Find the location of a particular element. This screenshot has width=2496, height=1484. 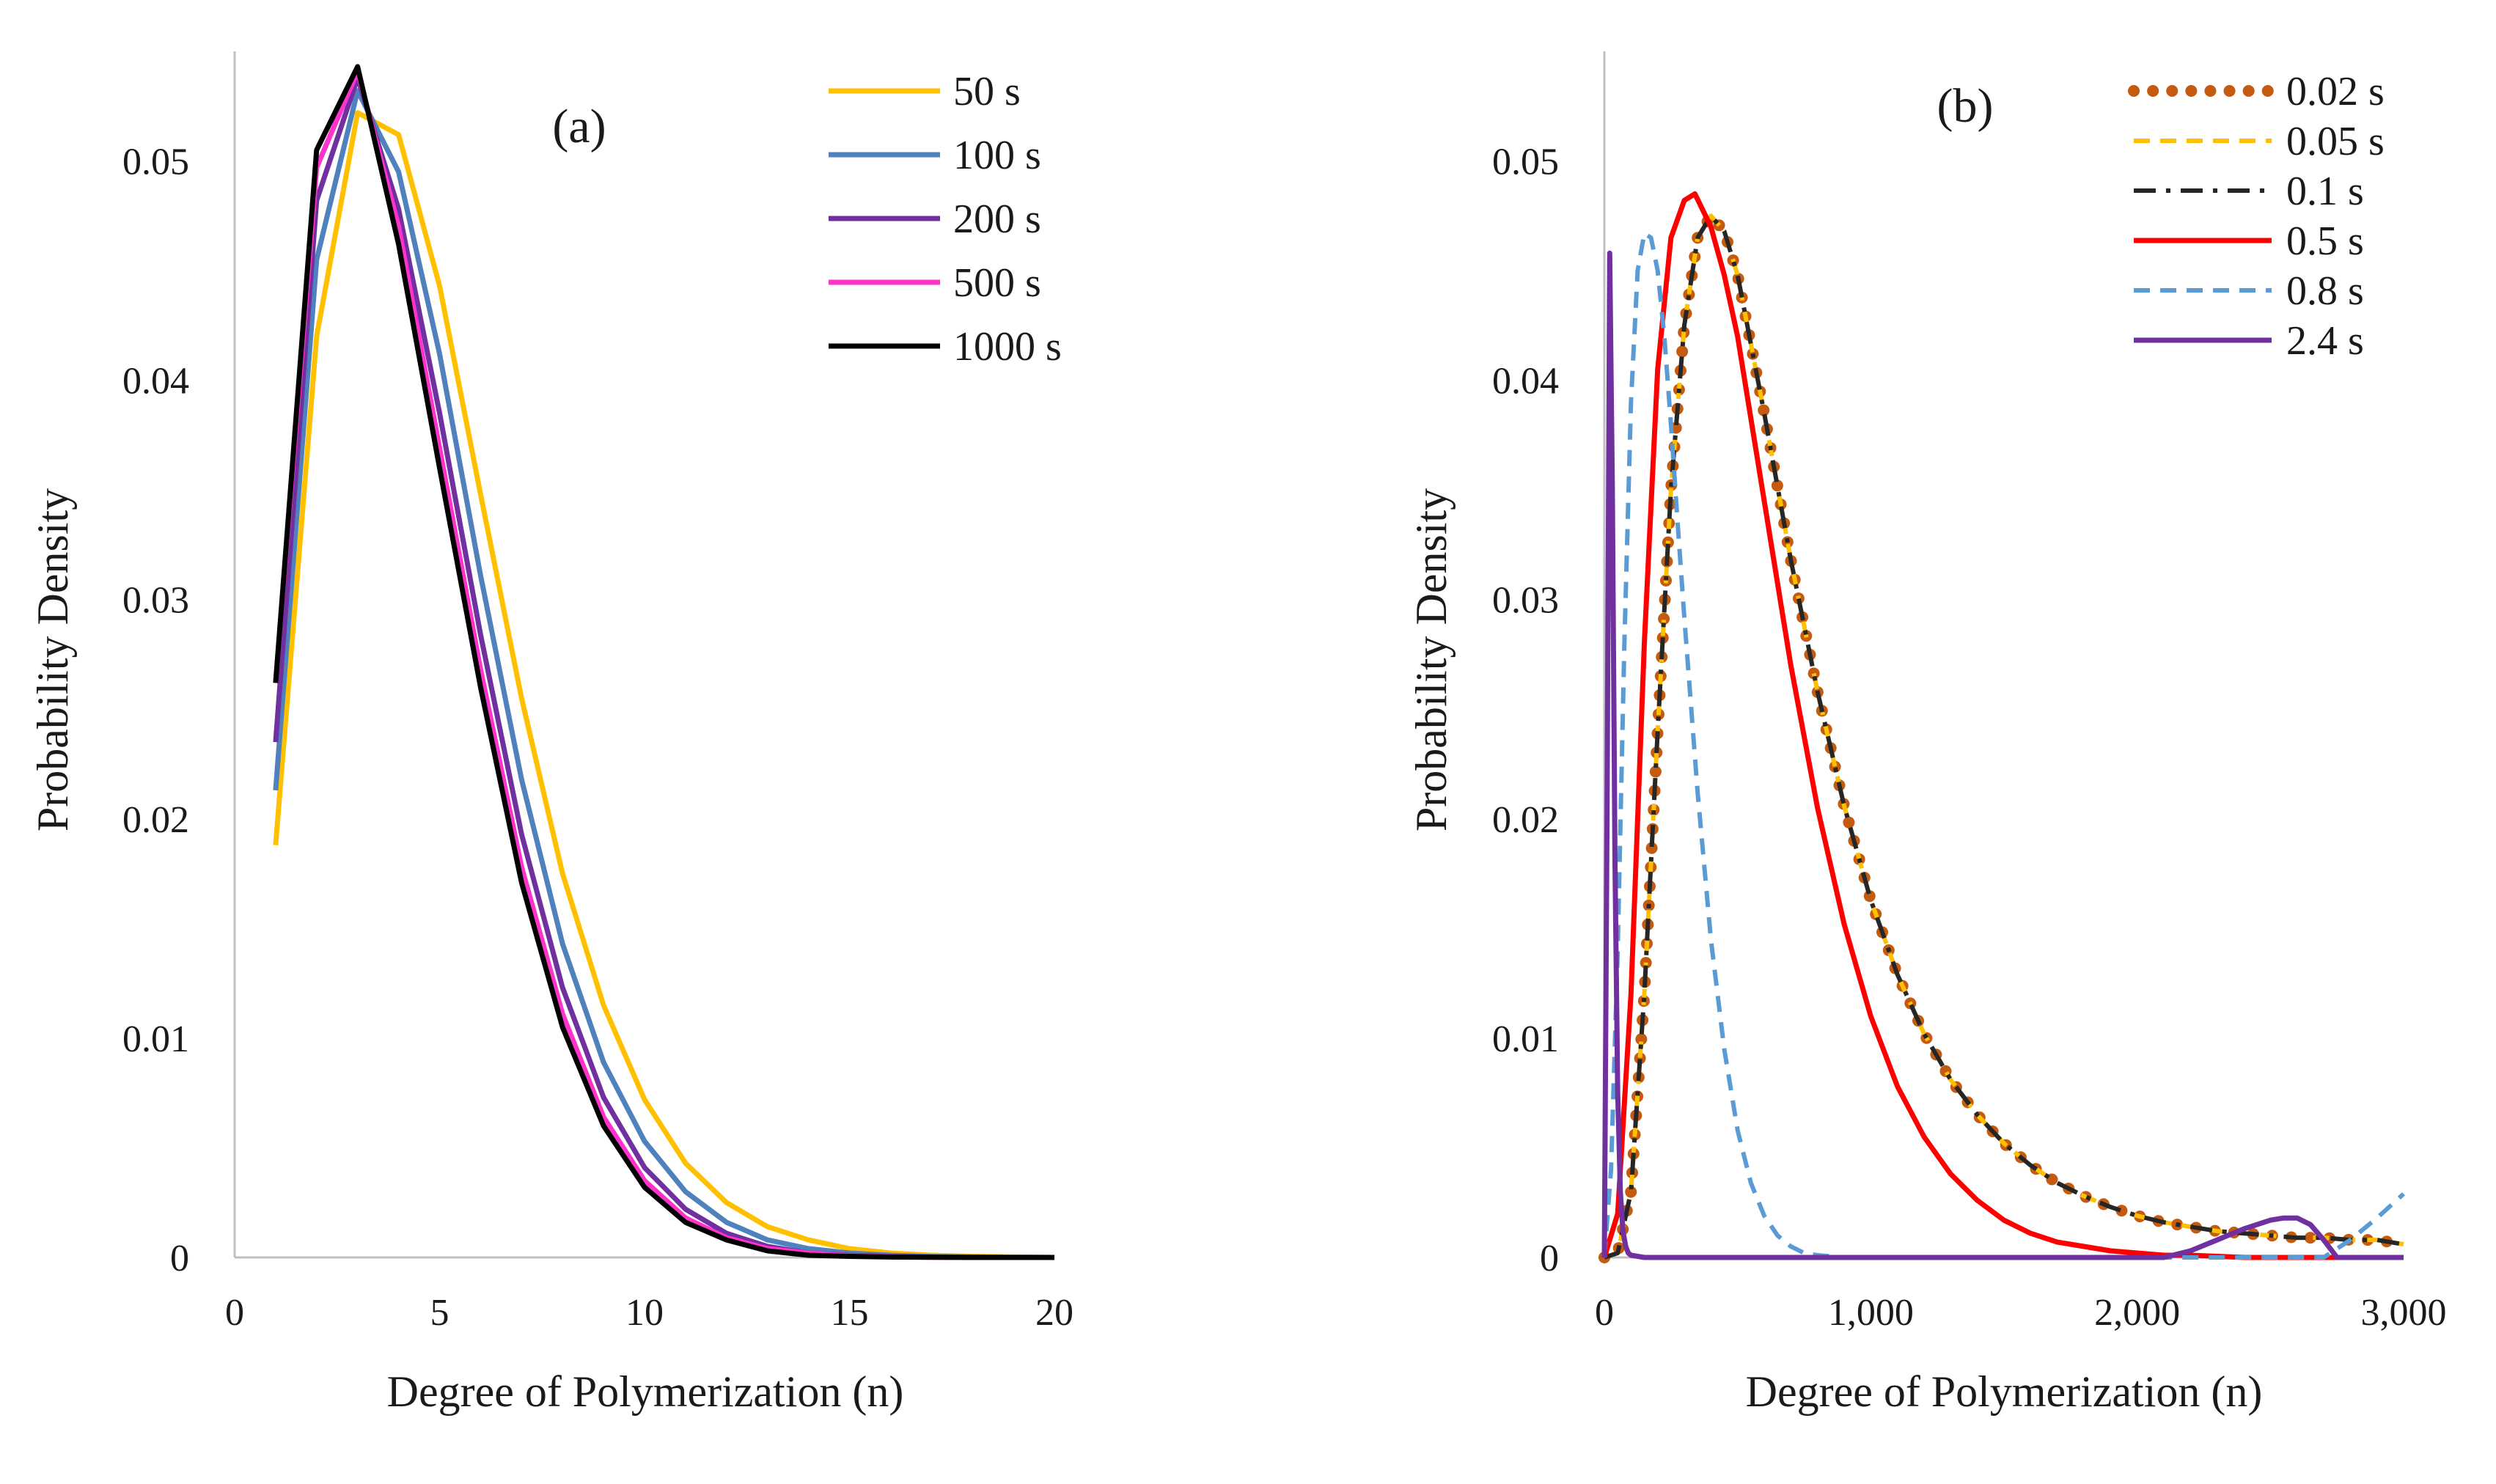

panel-b-x-axis-title: Degree of Polymerization (n) is located at coordinates (2004, 1391).